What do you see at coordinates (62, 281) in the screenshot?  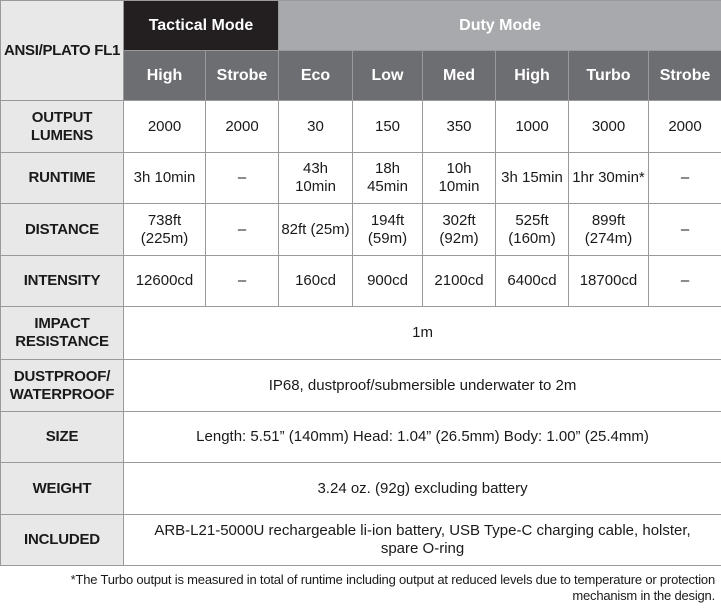 I see `row-label: INTENSITY` at bounding box center [62, 281].